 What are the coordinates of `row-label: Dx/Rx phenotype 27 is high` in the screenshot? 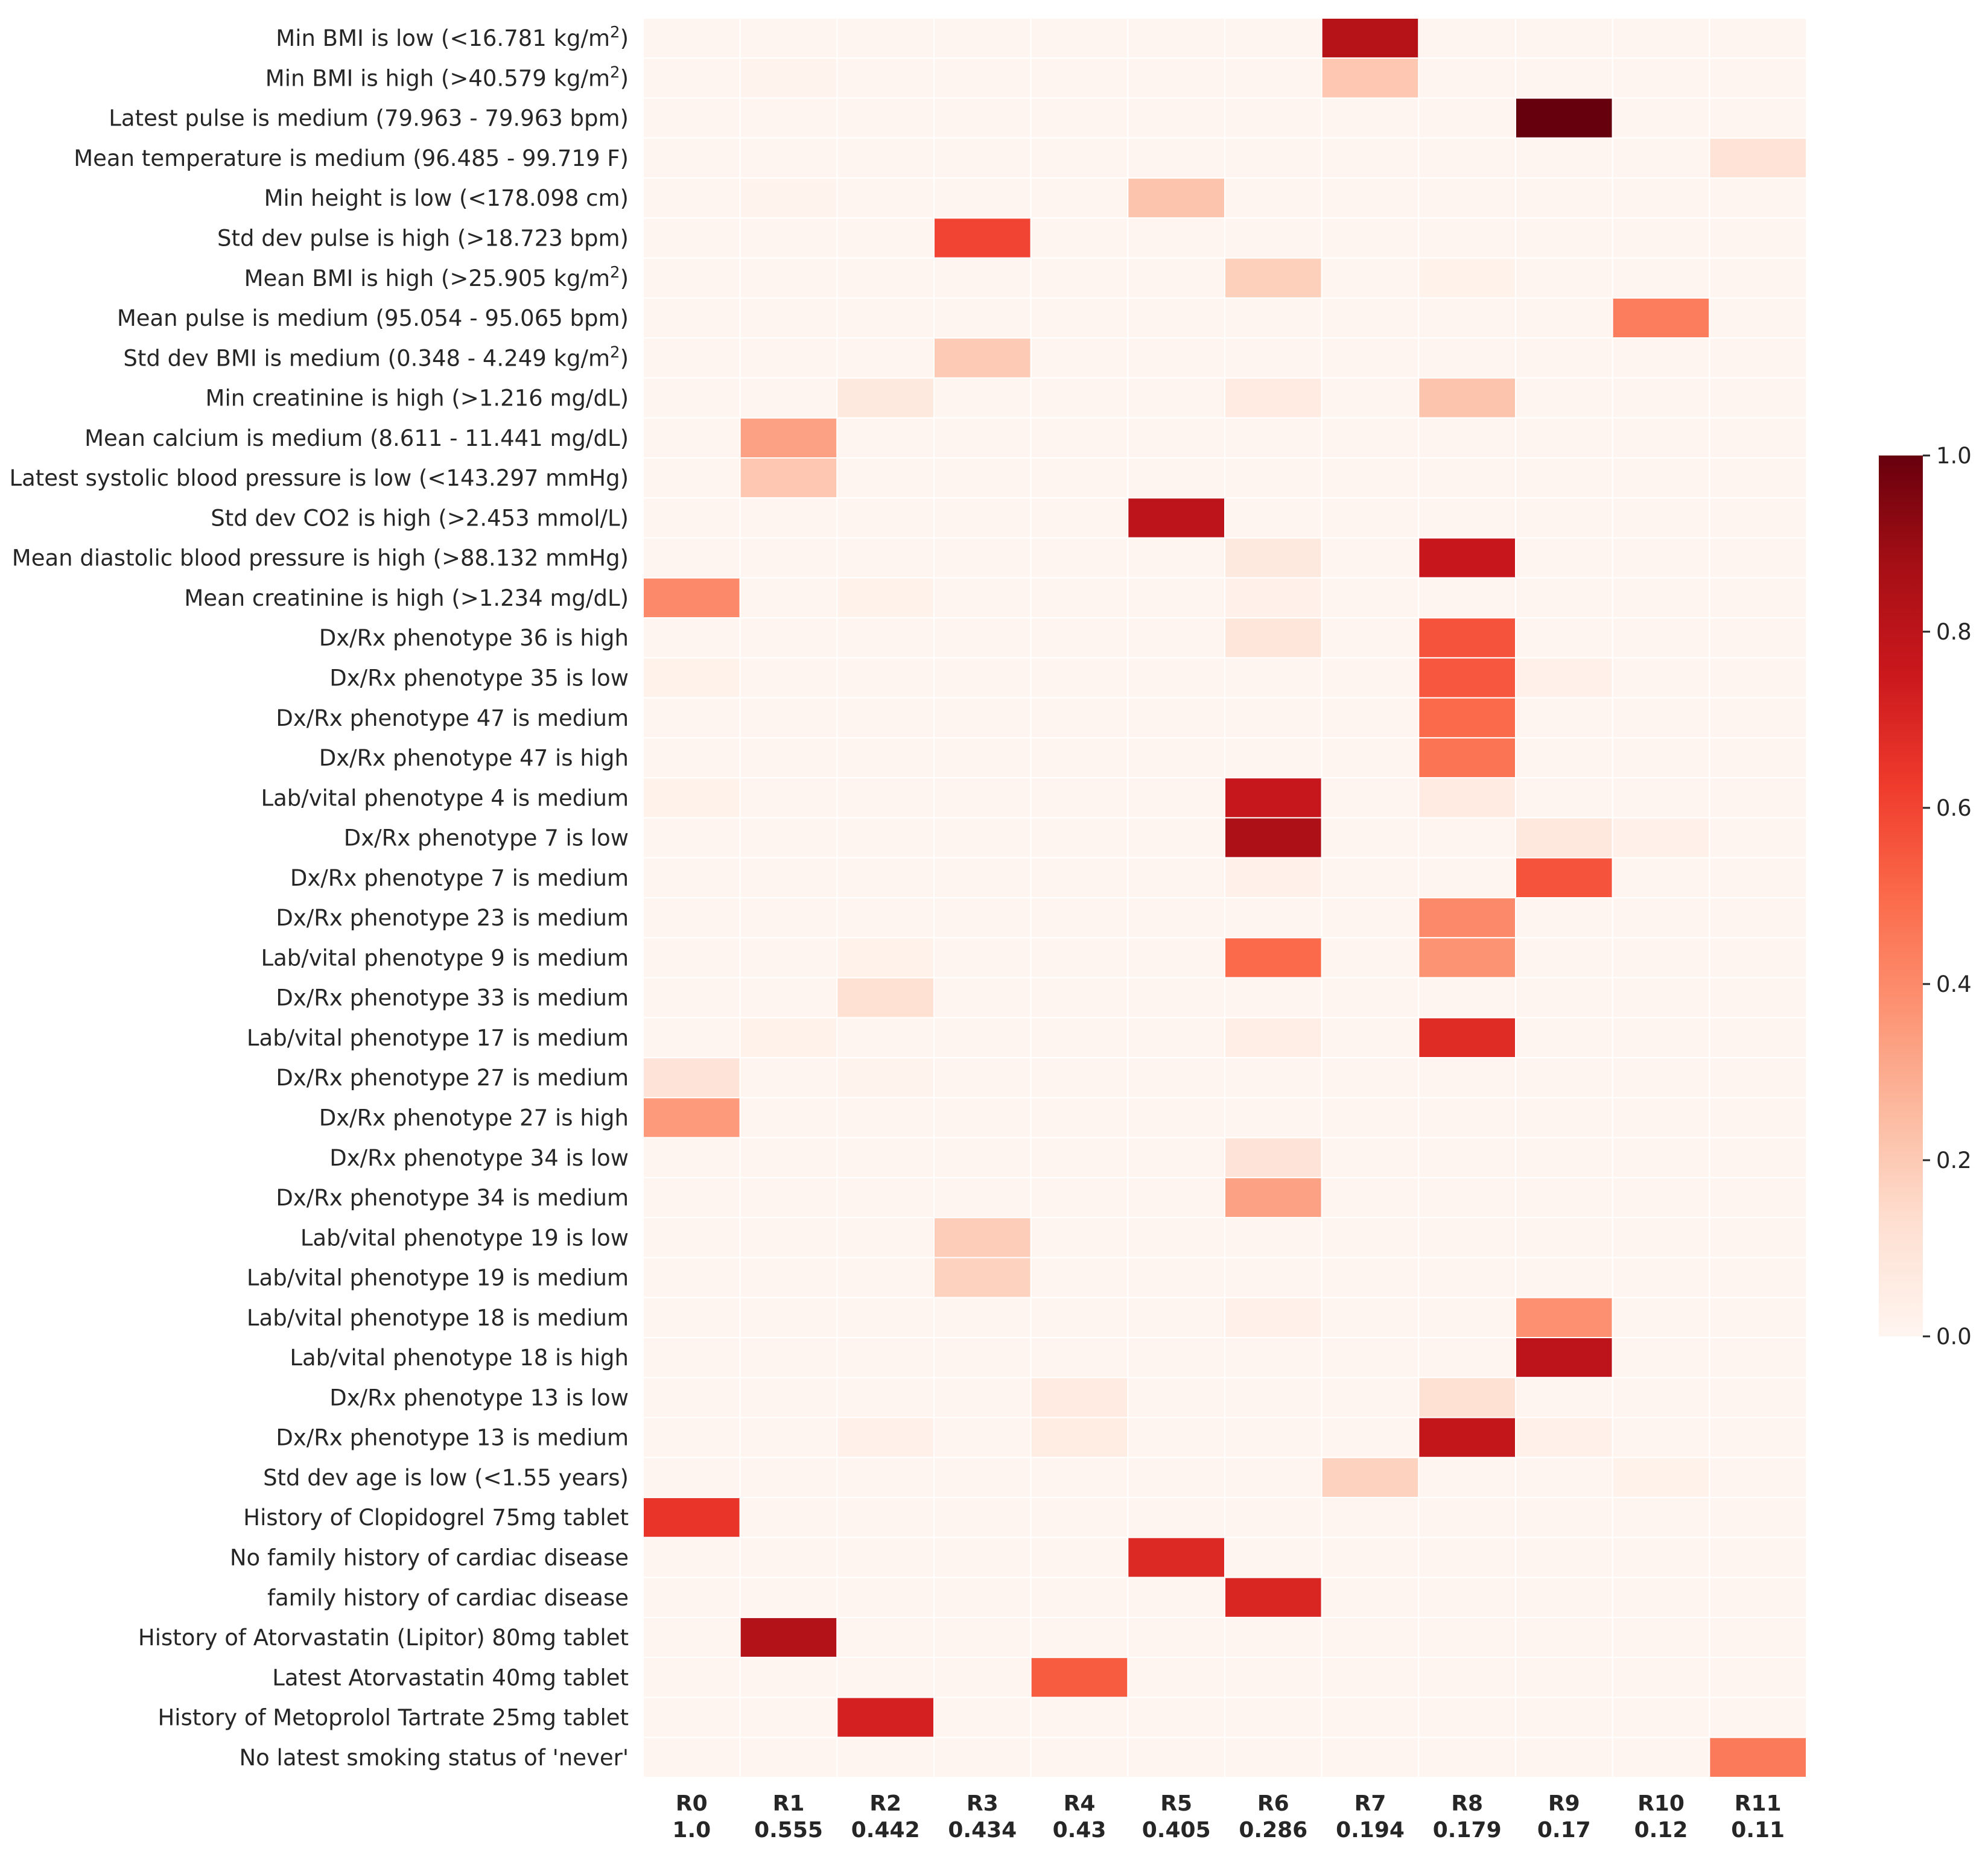 It's located at (474, 1118).